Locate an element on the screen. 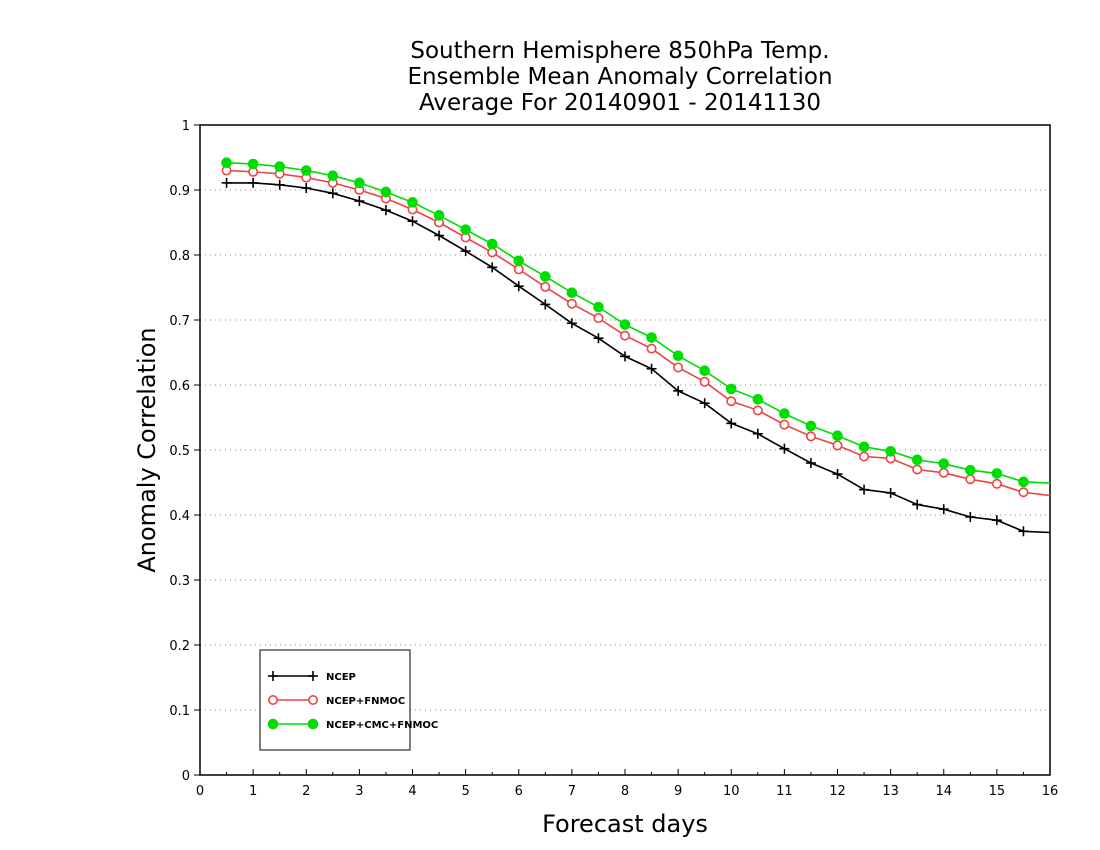 This screenshot has width=1100, height=850. x-axis-label: Forecast days is located at coordinates (625, 824).